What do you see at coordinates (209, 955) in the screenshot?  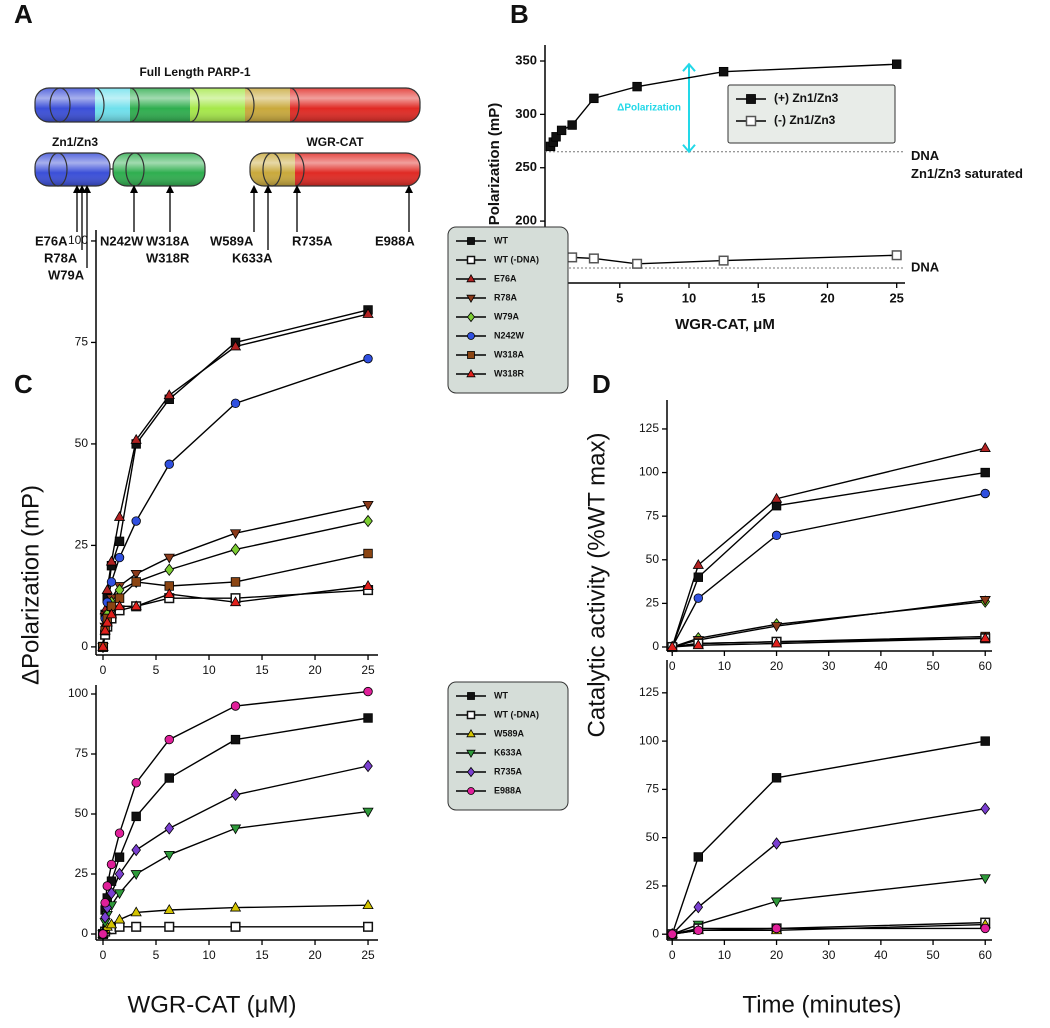 I see `x-tick-label: 10` at bounding box center [209, 955].